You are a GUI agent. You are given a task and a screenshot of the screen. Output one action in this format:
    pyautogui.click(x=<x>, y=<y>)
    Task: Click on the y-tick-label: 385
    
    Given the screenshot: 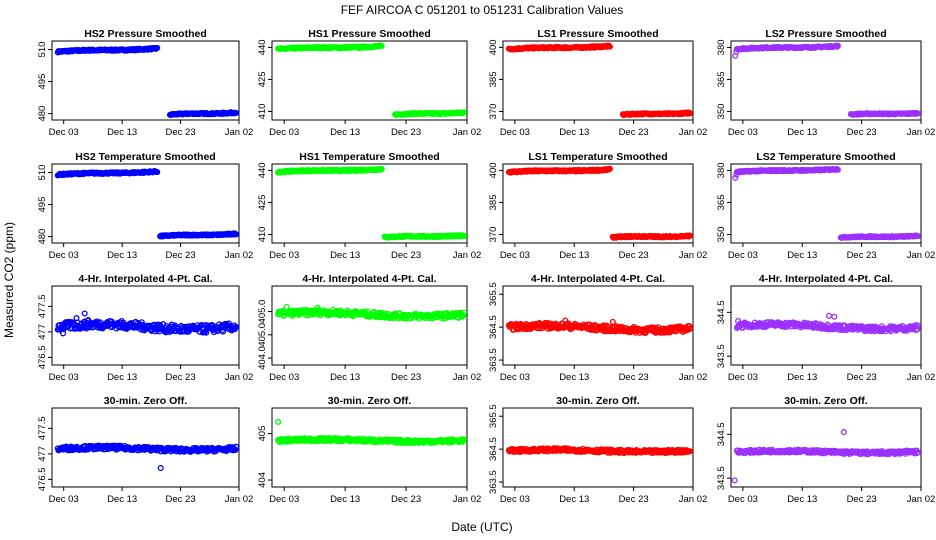 What is the action you would take?
    pyautogui.click(x=493, y=80)
    